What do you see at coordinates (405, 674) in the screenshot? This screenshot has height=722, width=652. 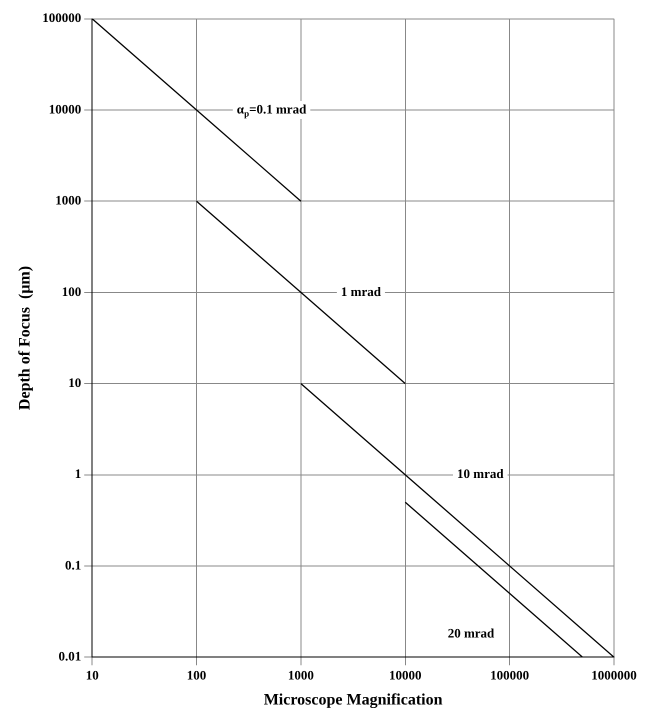 I see `x-tick-label: 10000` at bounding box center [405, 674].